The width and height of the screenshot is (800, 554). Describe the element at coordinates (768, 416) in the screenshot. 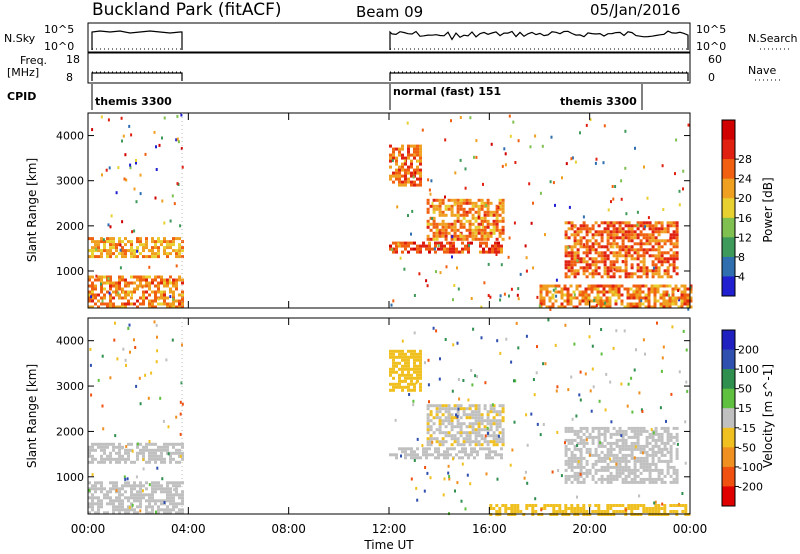

I see `velocity-colorbar-label: Velocity [m s^-1]` at that location.